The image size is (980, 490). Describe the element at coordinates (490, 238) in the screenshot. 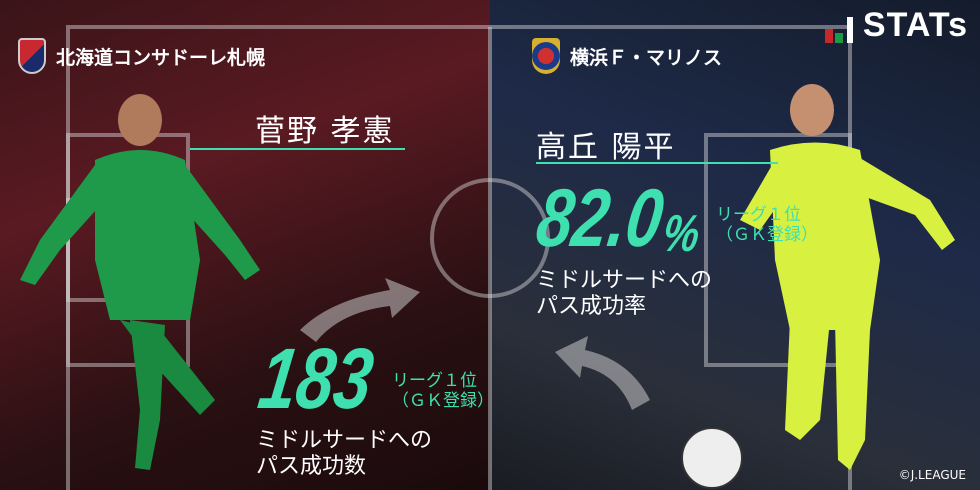

I see `center-circle` at that location.